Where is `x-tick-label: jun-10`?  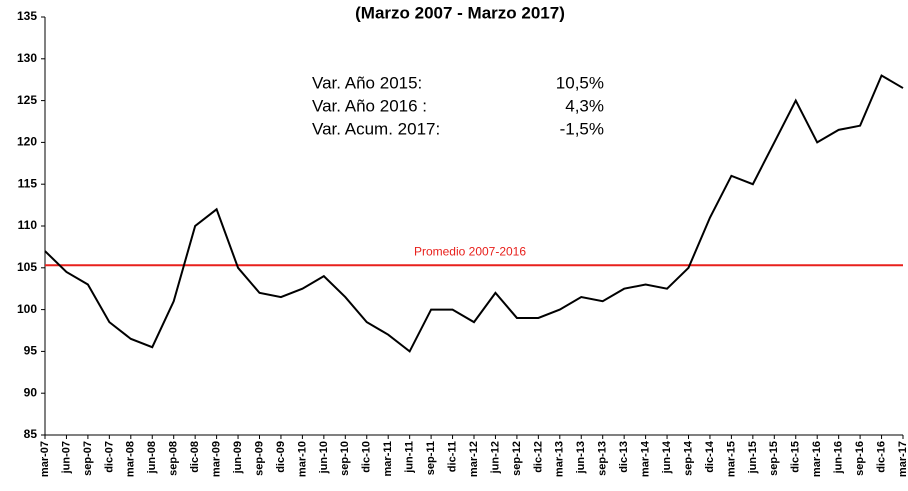 x-tick-label: jun-10 is located at coordinates (324, 457).